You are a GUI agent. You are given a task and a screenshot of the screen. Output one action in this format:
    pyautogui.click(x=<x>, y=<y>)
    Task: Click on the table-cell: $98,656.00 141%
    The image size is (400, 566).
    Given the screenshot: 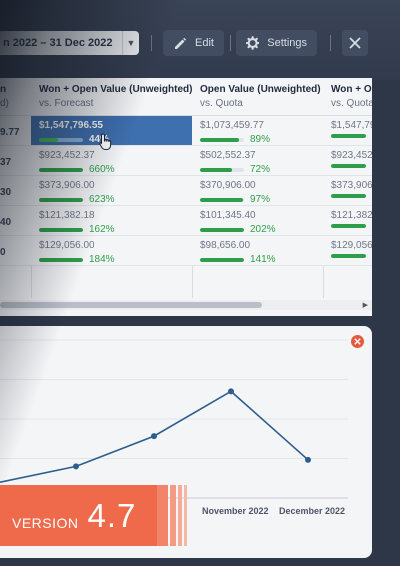 What is the action you would take?
    pyautogui.click(x=257, y=251)
    